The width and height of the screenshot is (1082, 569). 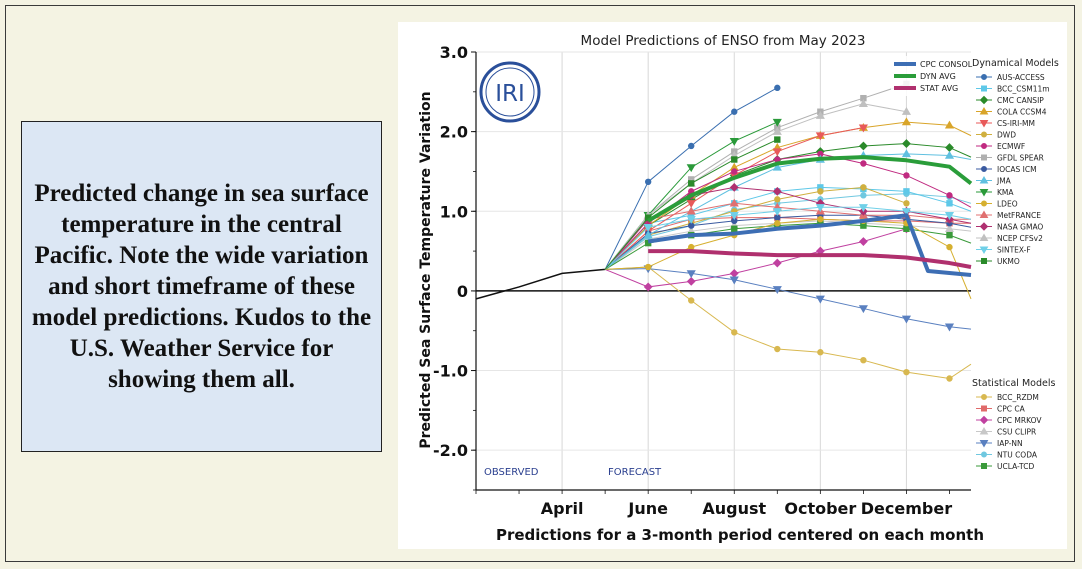 I want to click on series-line-cmc-cansip, so click(x=788, y=206).